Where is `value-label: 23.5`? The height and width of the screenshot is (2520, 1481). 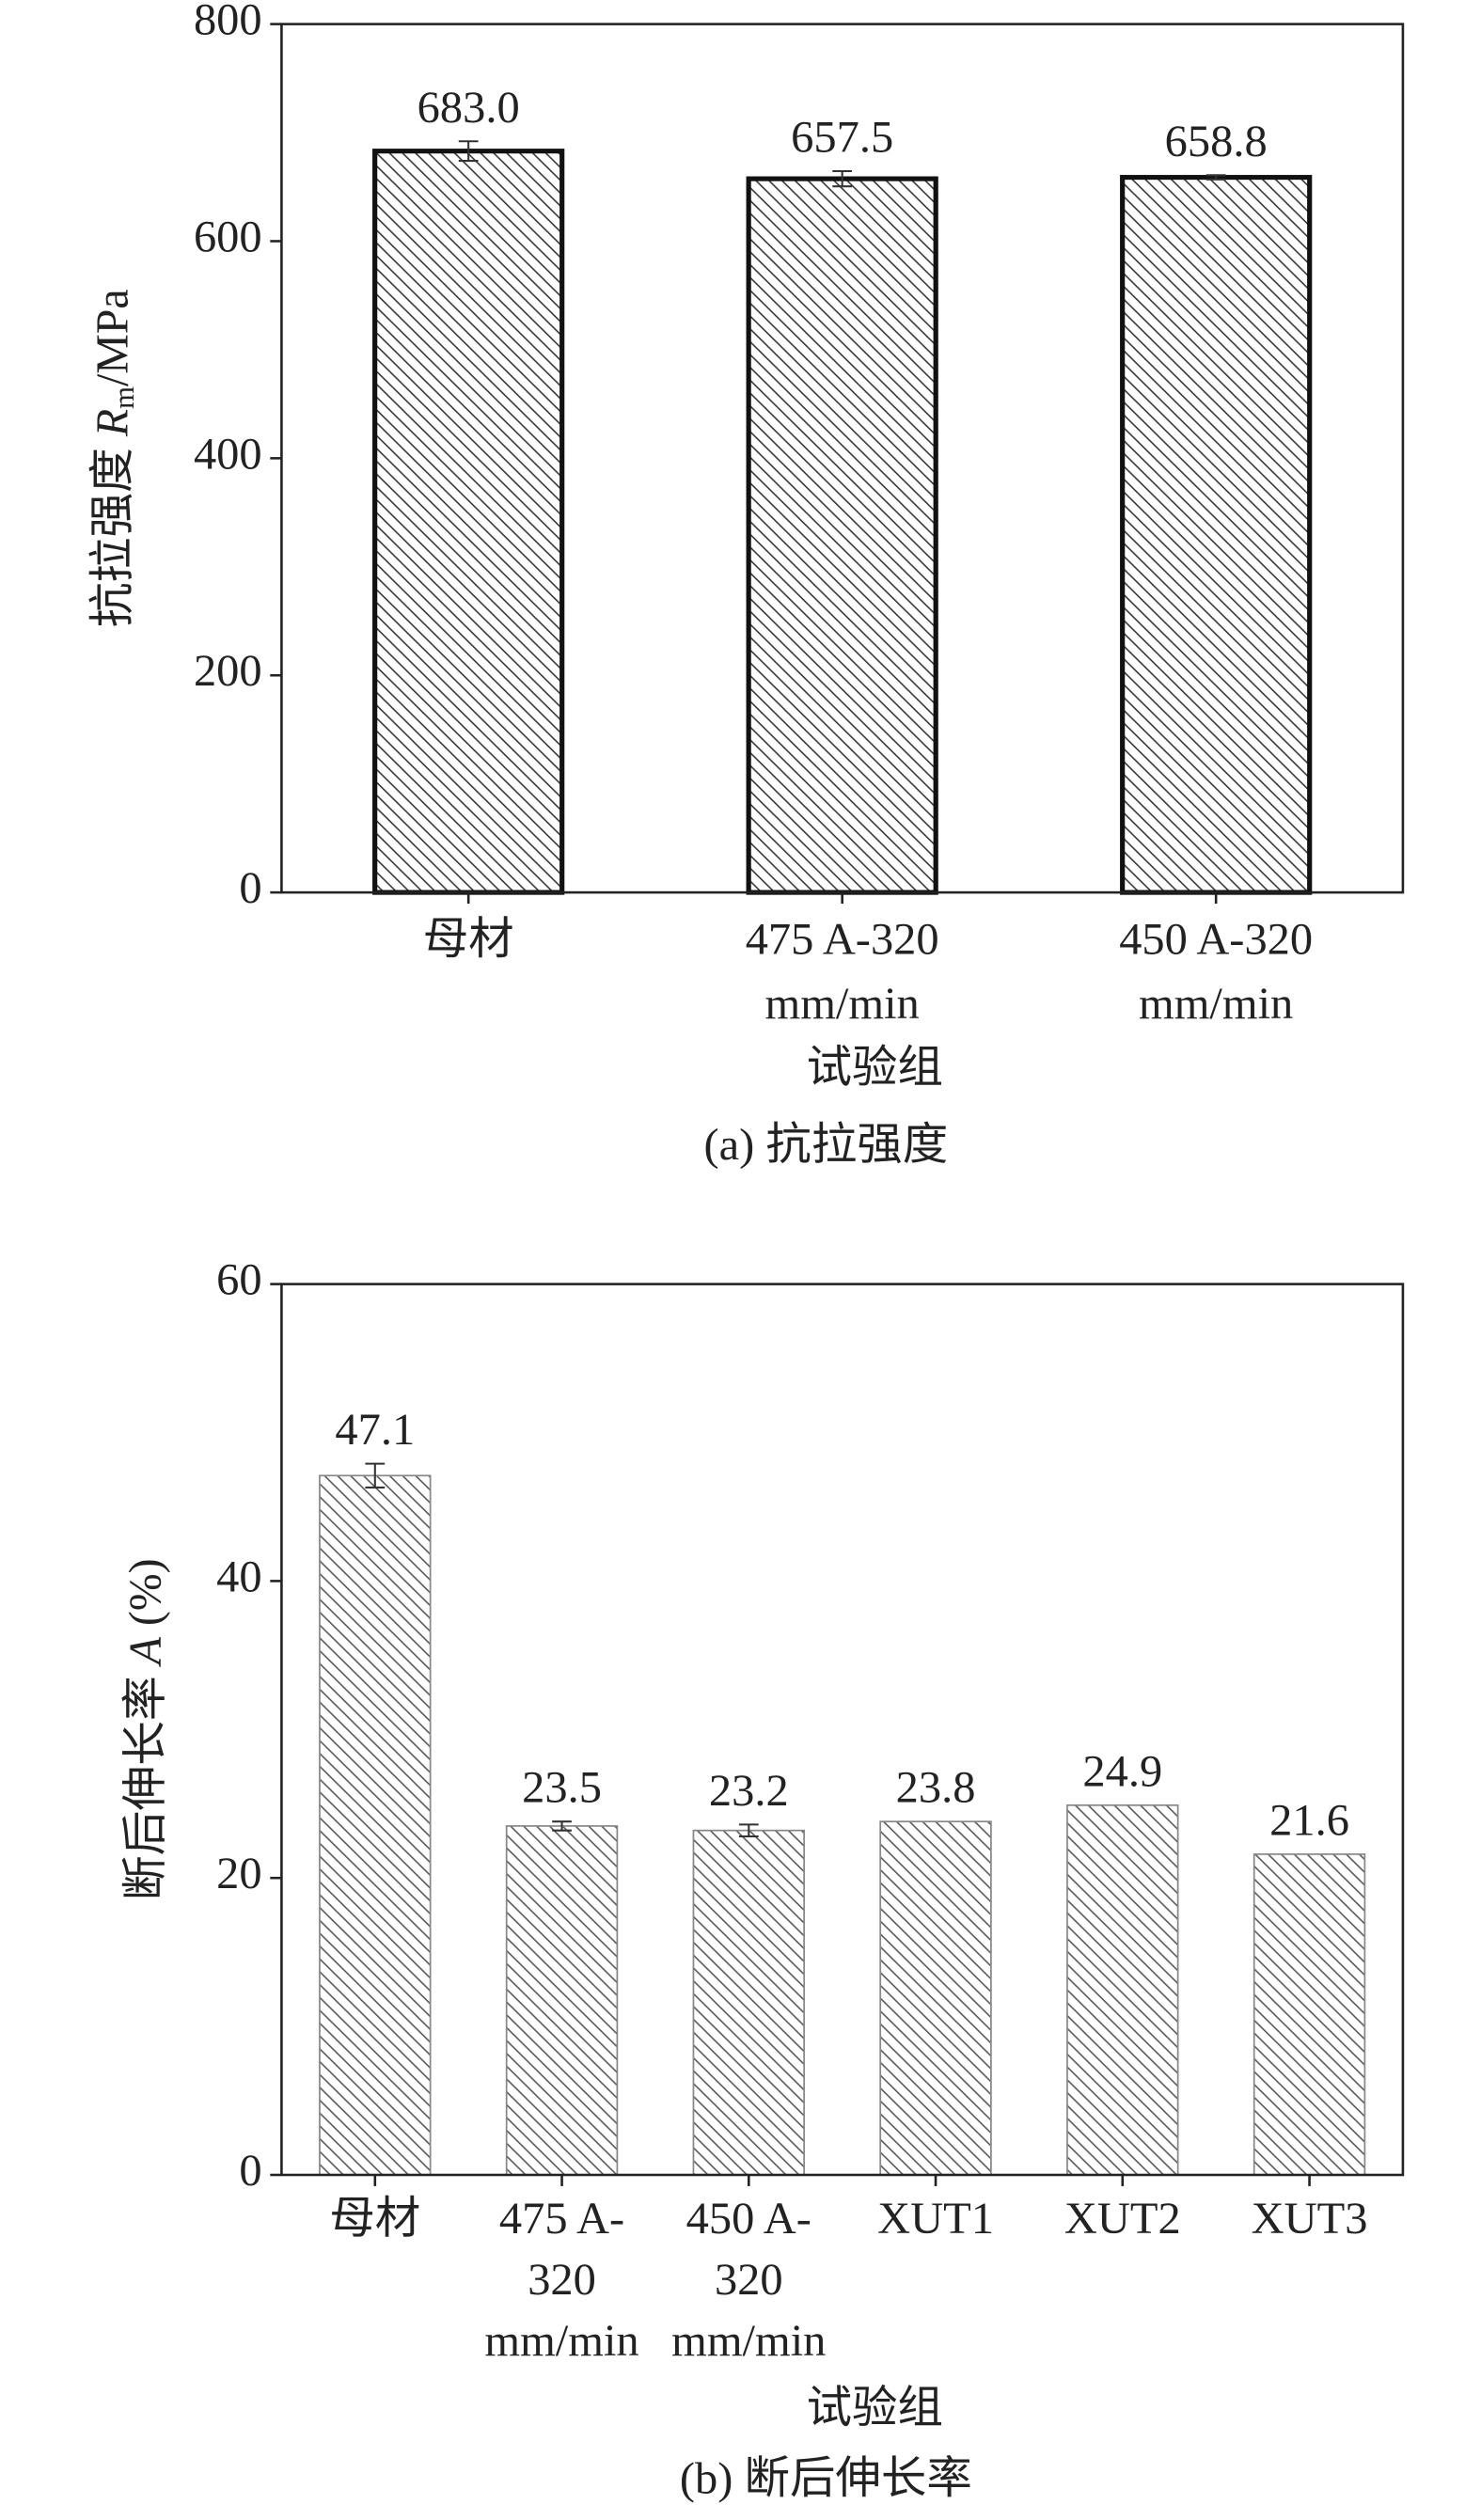
value-label: 23.5 is located at coordinates (562, 1788).